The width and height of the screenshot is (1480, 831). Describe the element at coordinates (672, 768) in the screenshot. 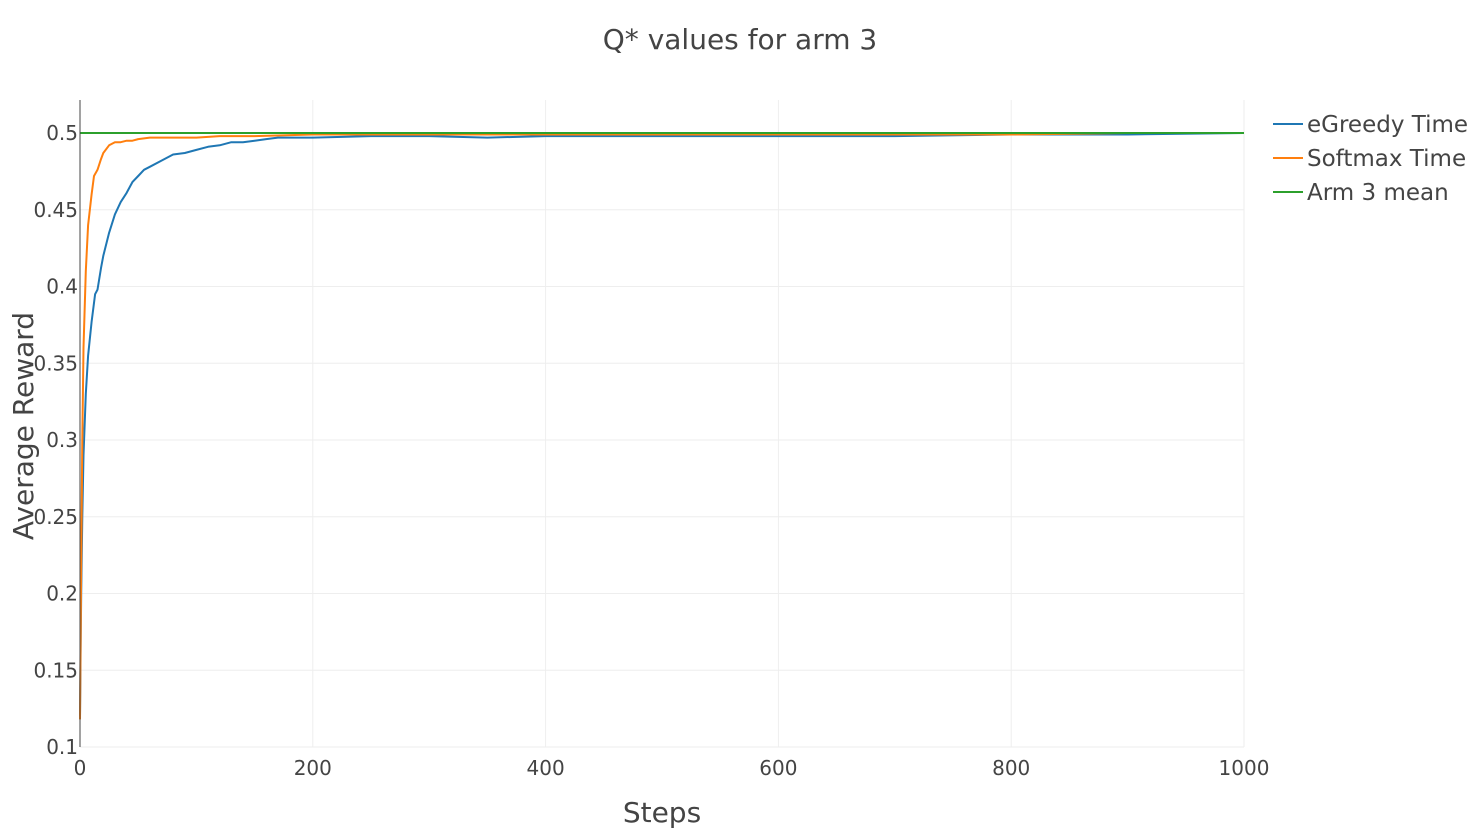

I see `x-tick-labels: 0 200 400 600 800 1000` at that location.